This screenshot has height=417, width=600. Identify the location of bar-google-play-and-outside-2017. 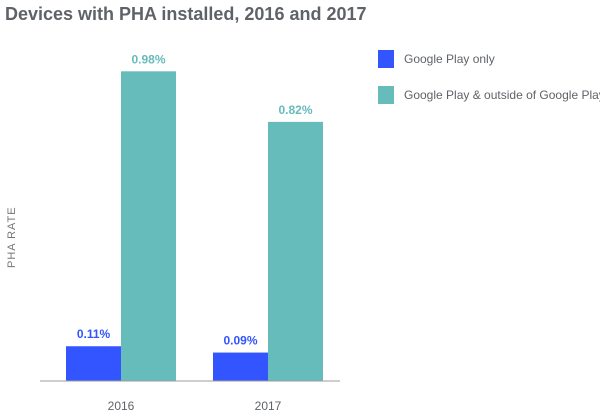
(295, 251).